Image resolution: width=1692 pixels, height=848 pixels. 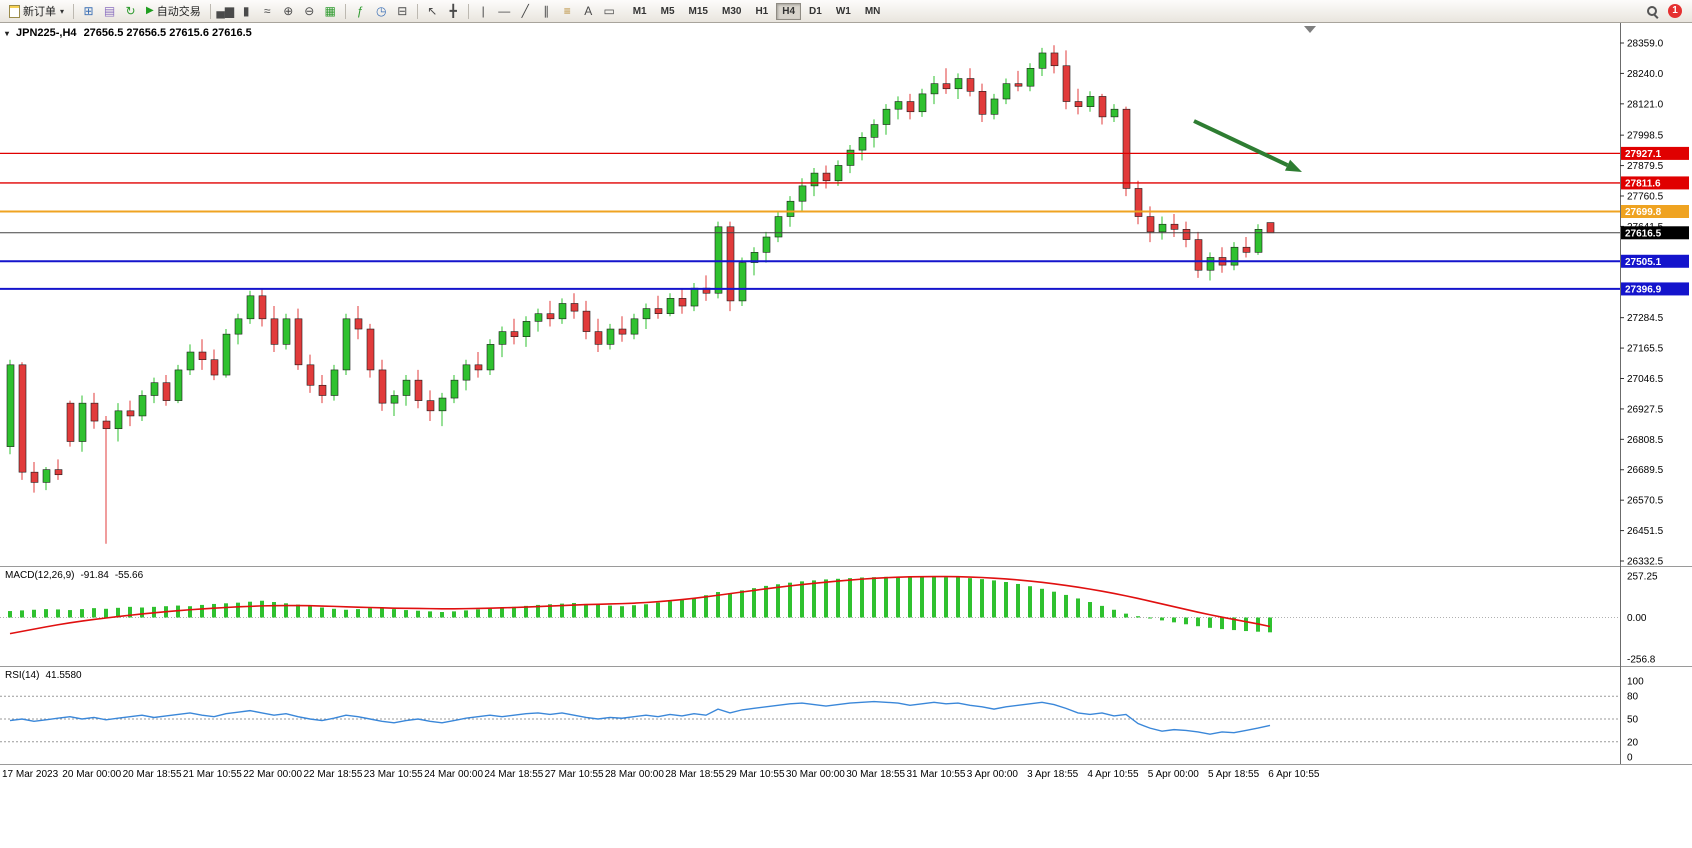 I want to click on fibonacci-retracement-button: ≡, so click(x=567, y=11).